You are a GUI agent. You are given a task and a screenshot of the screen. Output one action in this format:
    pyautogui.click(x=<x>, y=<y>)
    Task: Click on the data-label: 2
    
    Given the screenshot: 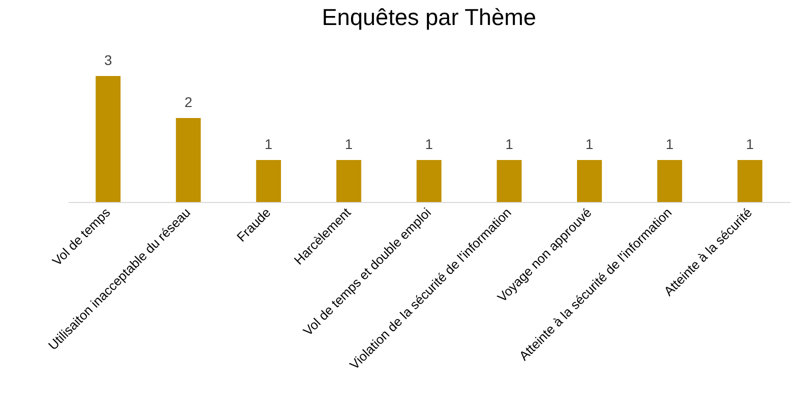 What is the action you would take?
    pyautogui.click(x=188, y=102)
    